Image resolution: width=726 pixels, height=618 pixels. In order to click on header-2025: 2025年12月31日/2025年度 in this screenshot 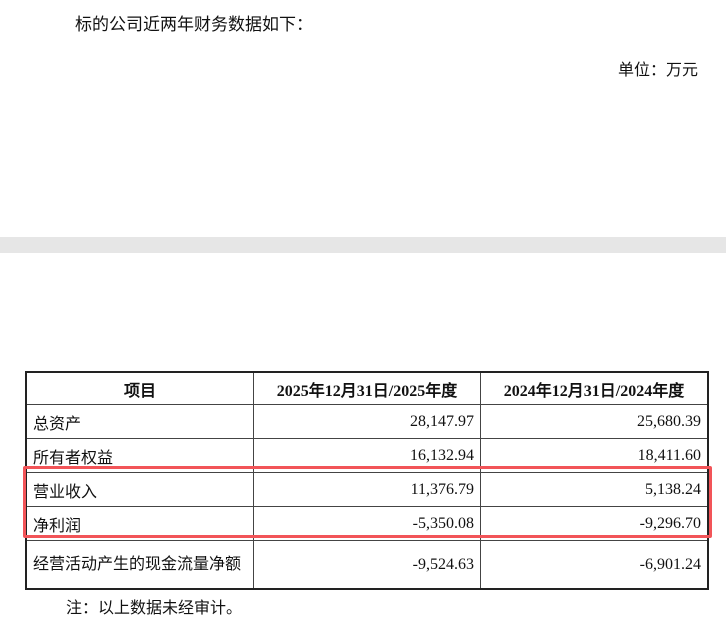, I will do `click(367, 388)`.